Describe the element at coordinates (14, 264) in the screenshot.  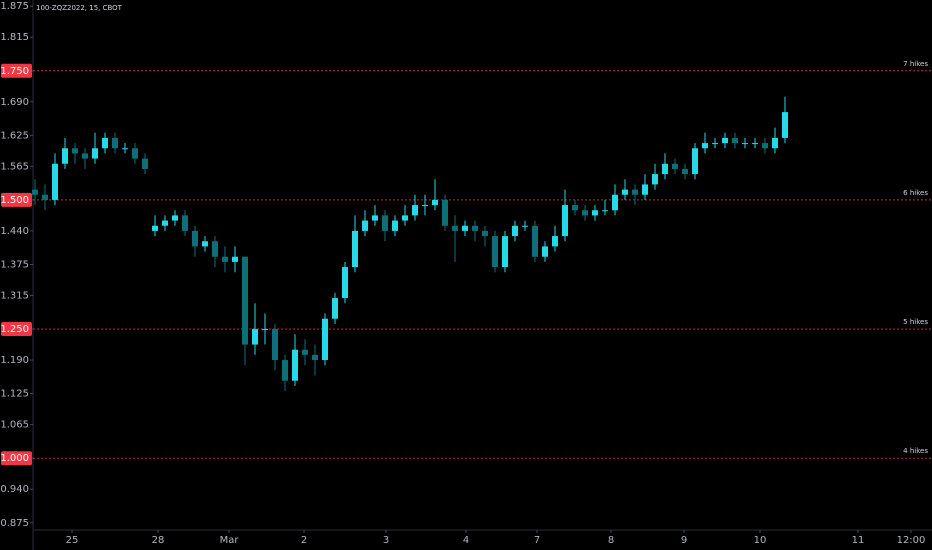
I see `y-tick-label: 1.375` at that location.